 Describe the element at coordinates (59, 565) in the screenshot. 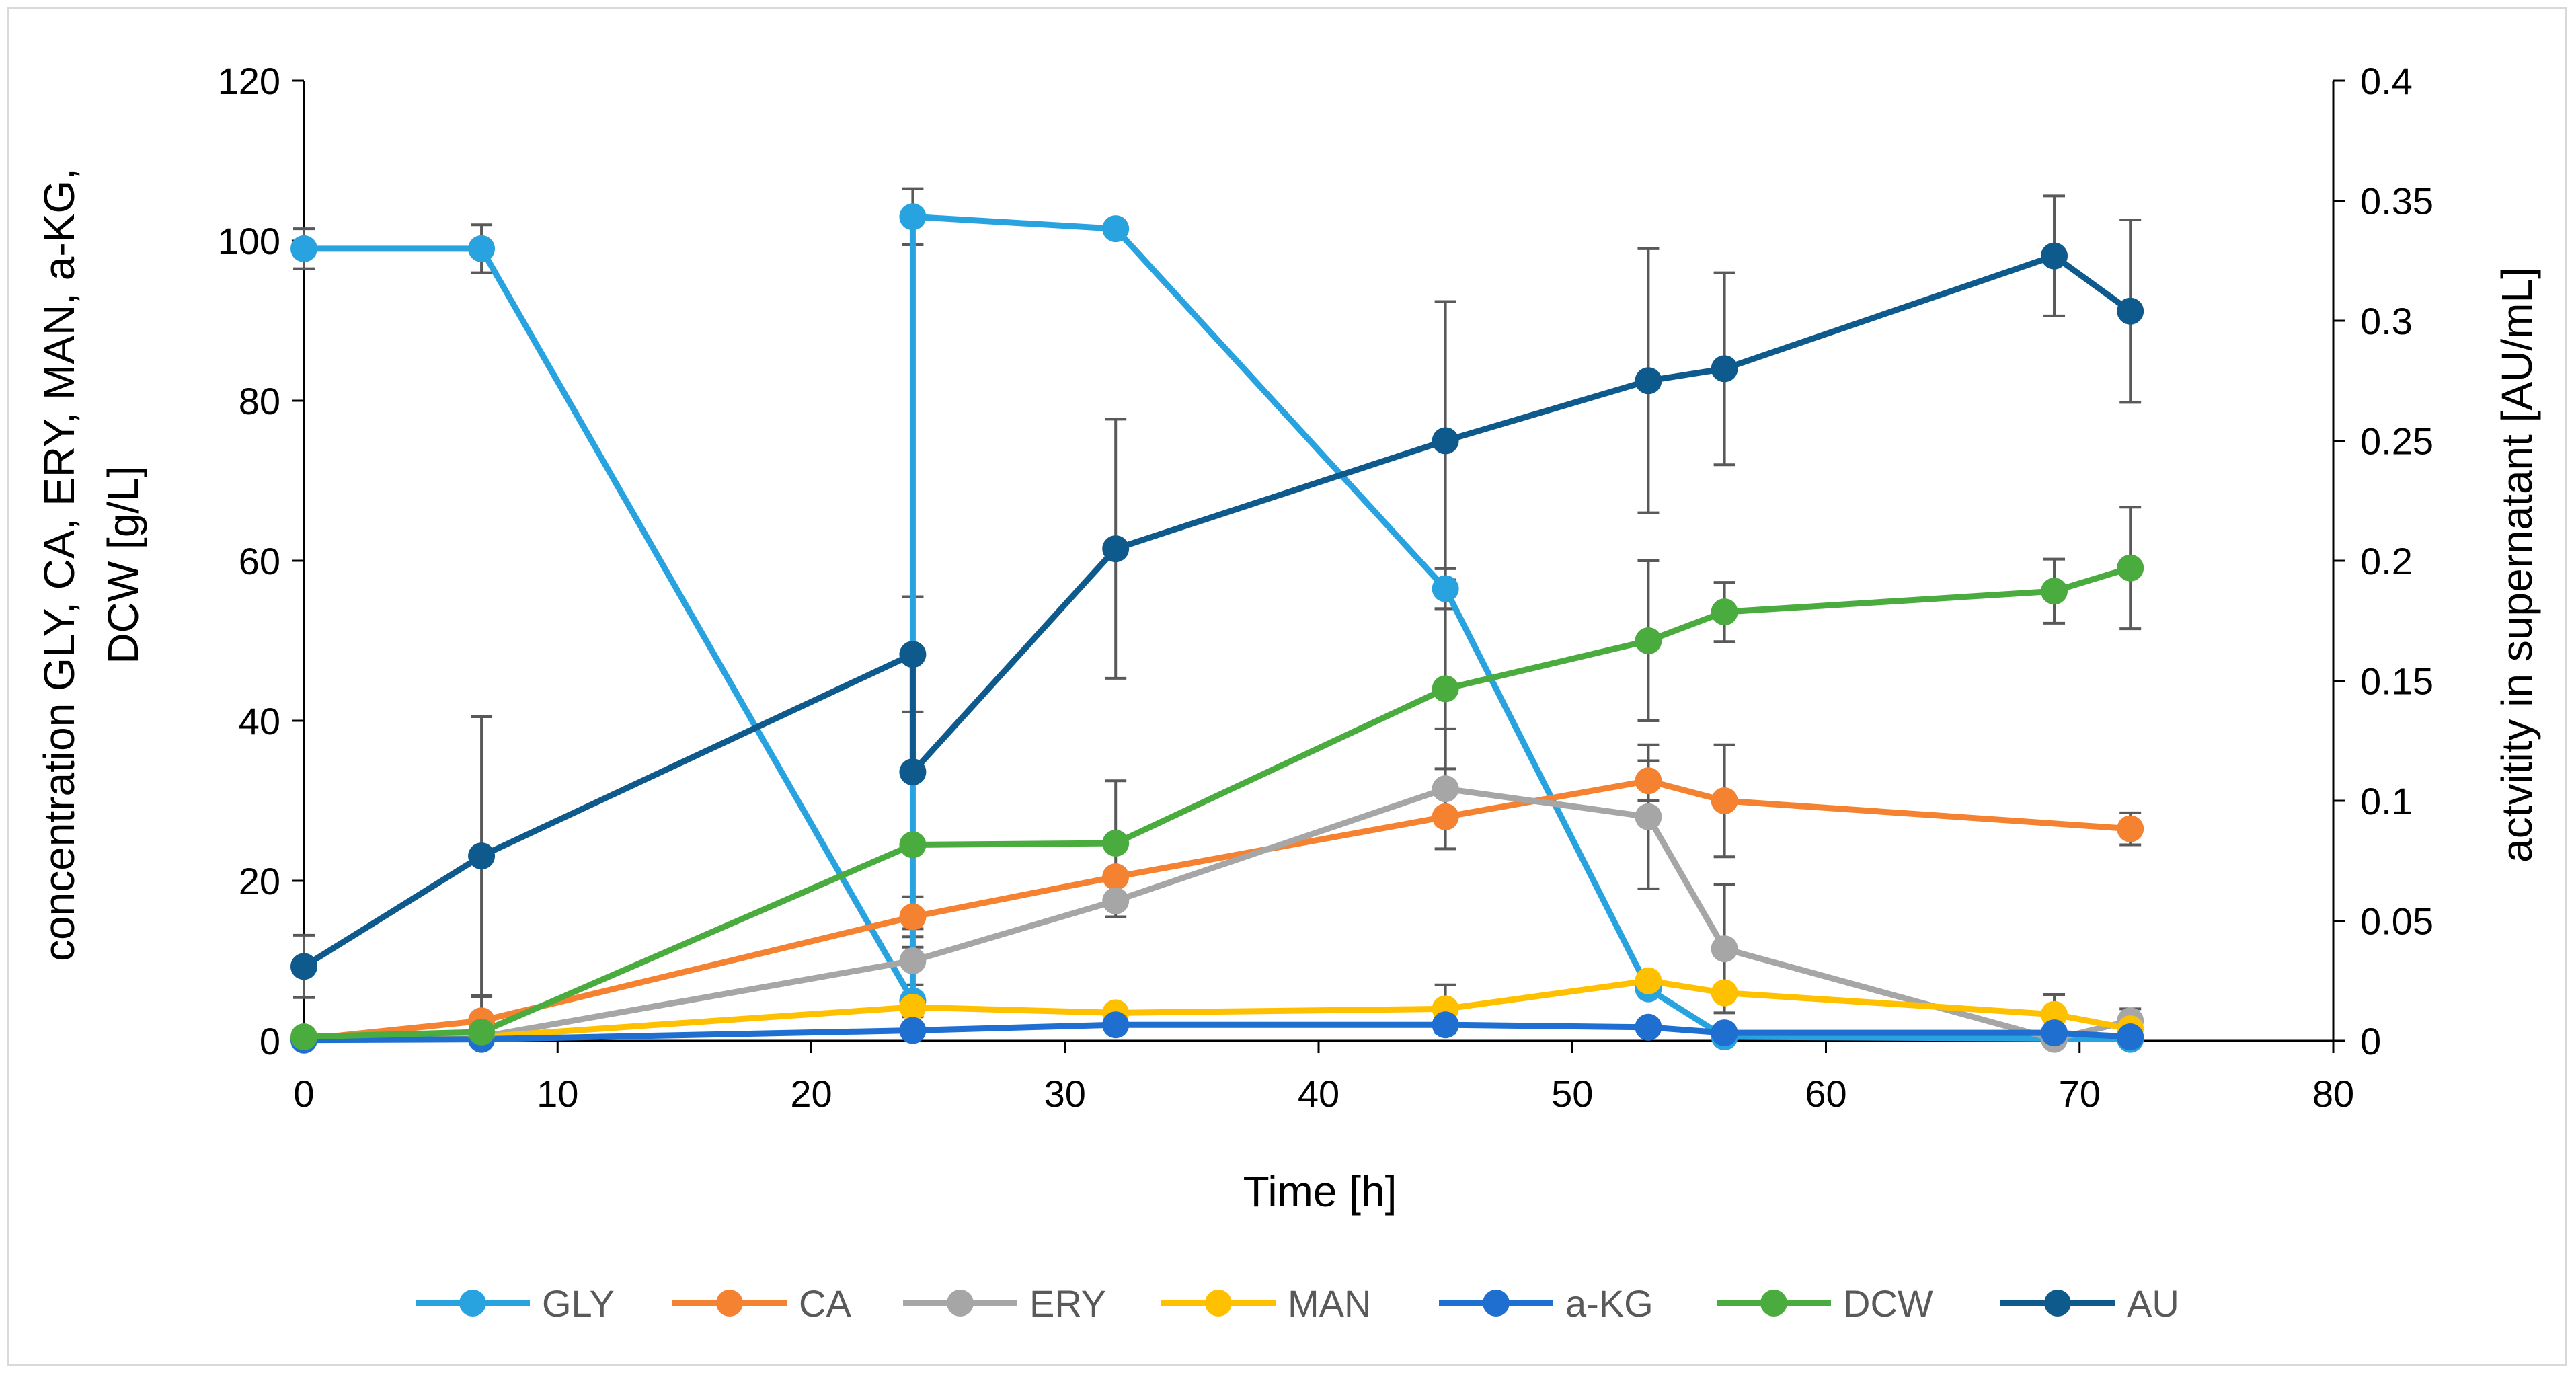

I see `y-axis-left-title-line1: concentration GLY, CA, ERY, MAN, a-KG,` at that location.